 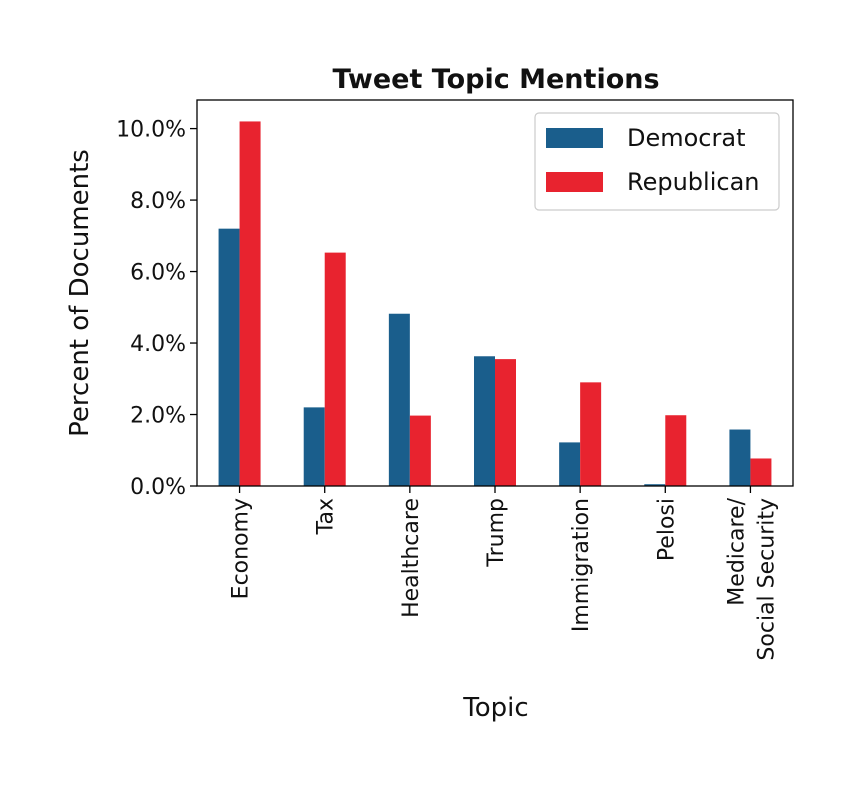 What do you see at coordinates (158, 273) in the screenshot?
I see `y-tick-label: 6.0%` at bounding box center [158, 273].